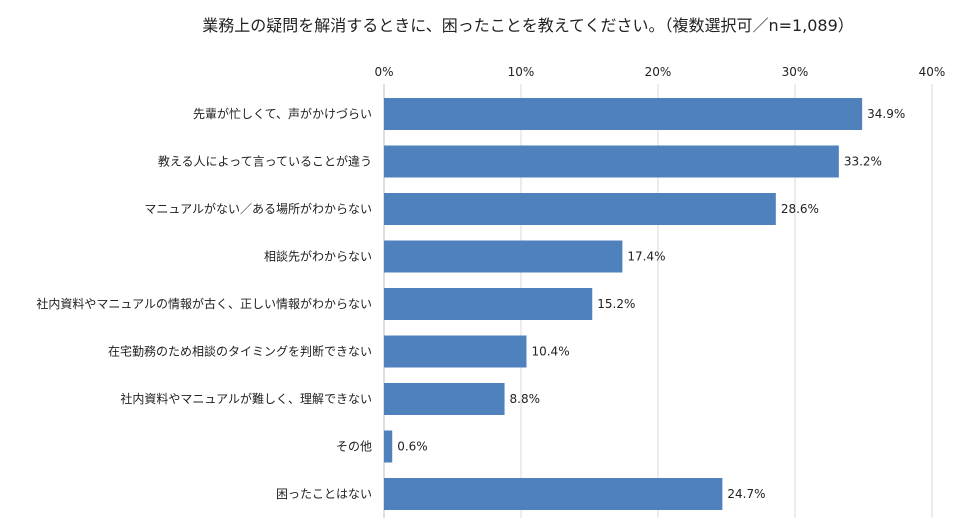 This screenshot has height=532, width=959. What do you see at coordinates (800, 209) in the screenshot?
I see `data-label: 28.6%` at bounding box center [800, 209].